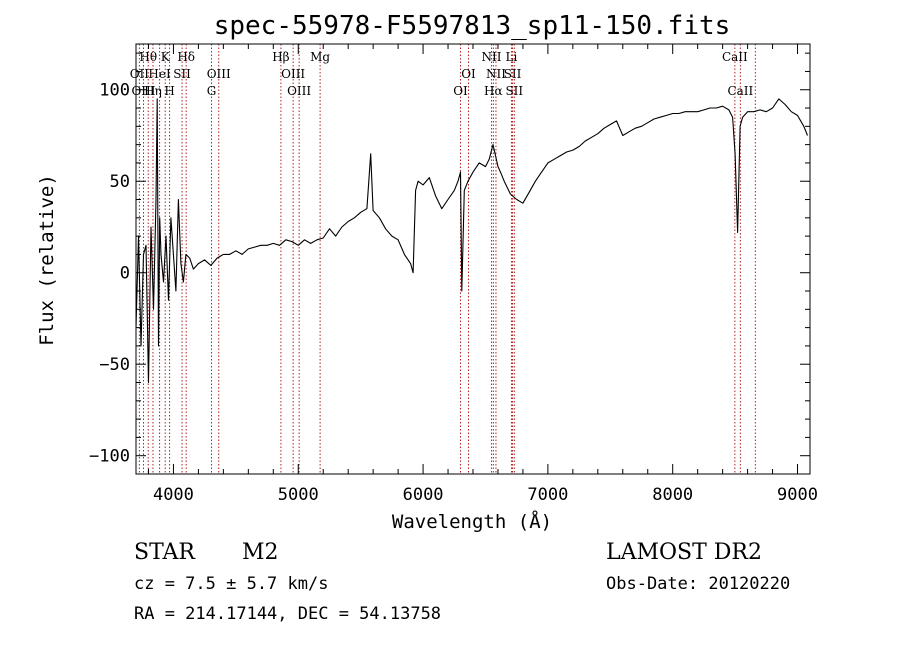 This screenshot has width=900, height=649. I want to click on redshift-cz: cz = 7.5 ± 5.7 km/s, so click(231, 584).